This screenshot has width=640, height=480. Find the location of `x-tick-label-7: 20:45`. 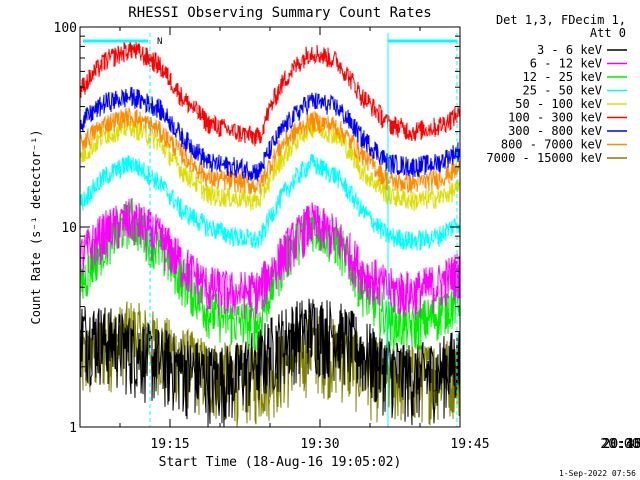

x-tick-label-7: 20:45 is located at coordinates (621, 444).